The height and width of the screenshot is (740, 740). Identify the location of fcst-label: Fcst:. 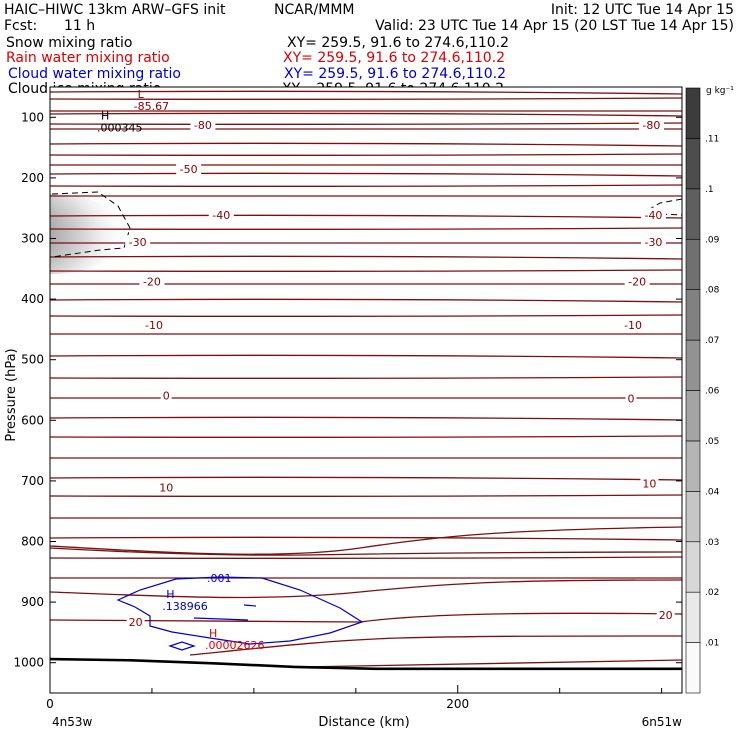
(20, 26).